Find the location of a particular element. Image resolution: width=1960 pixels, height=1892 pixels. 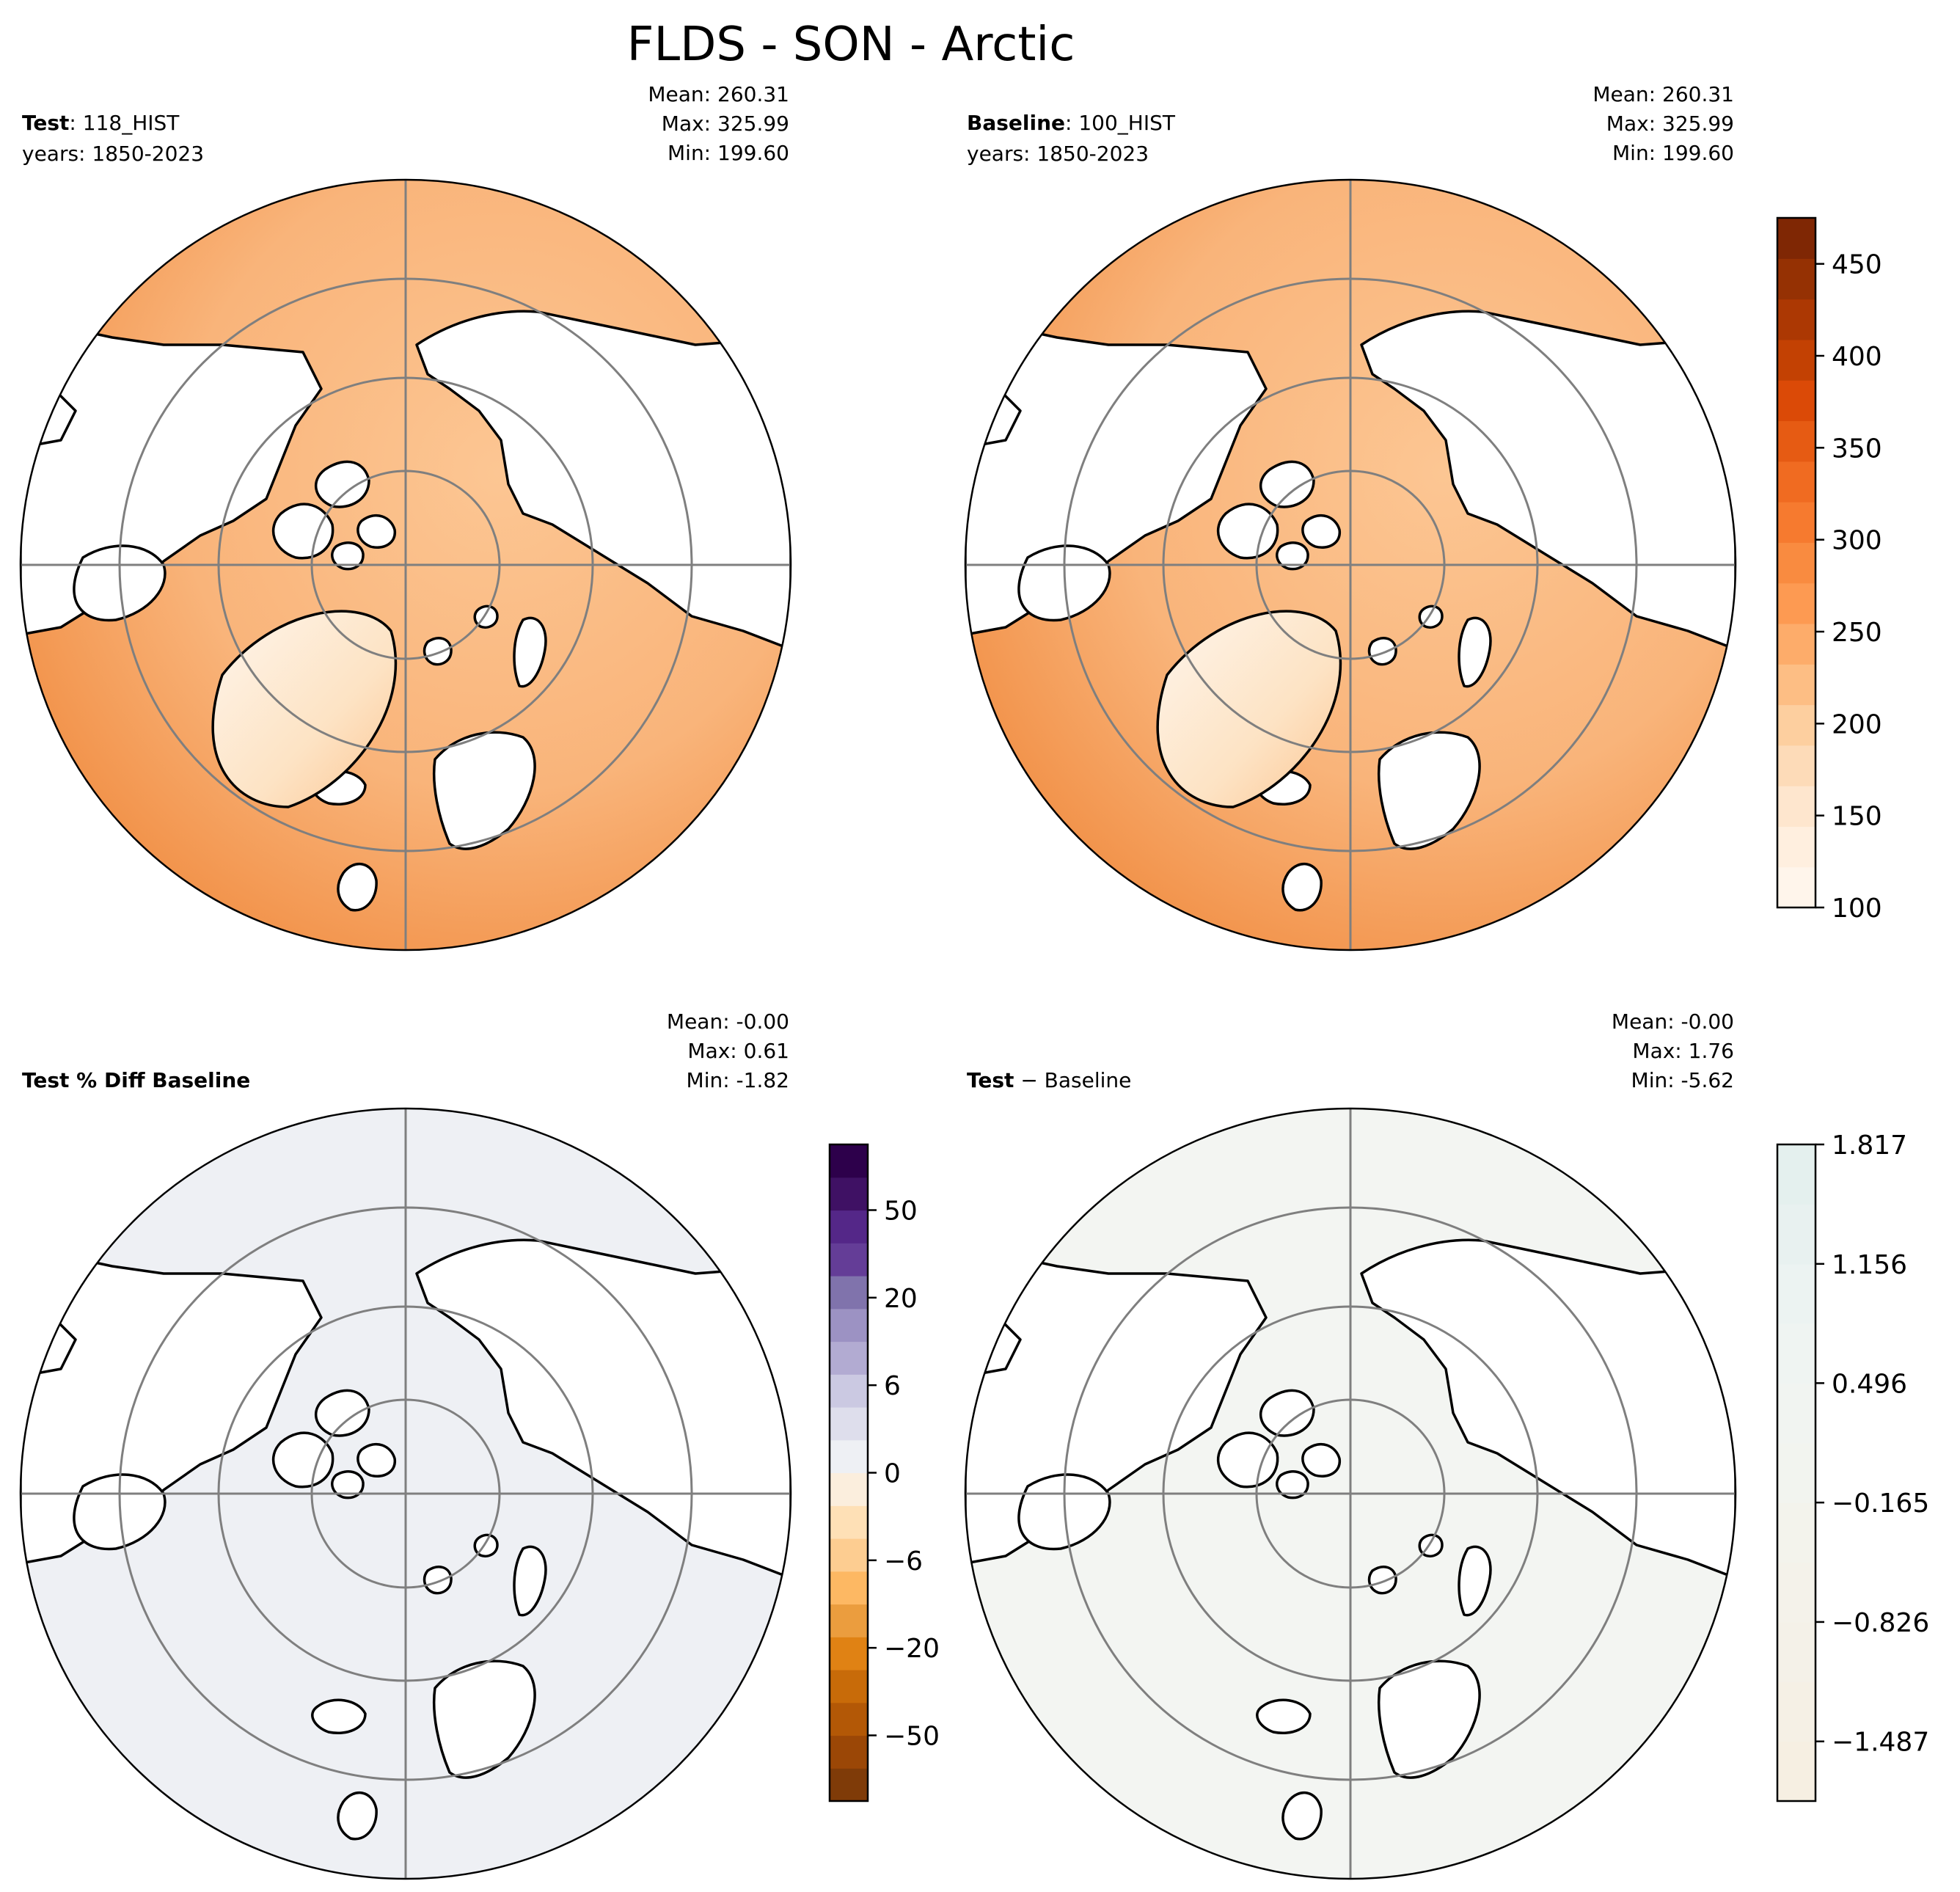

panel-abs-diff-mean: Mean: -0.00 is located at coordinates (1673, 1022).